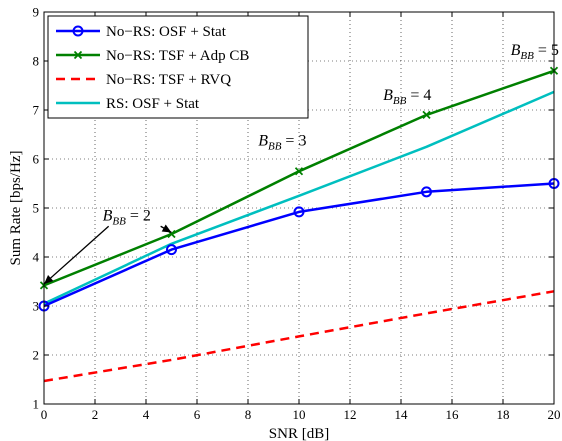 Image resolution: width=562 pixels, height=441 pixels. What do you see at coordinates (127, 217) in the screenshot?
I see `annotation-label: BBB = 2` at bounding box center [127, 217].